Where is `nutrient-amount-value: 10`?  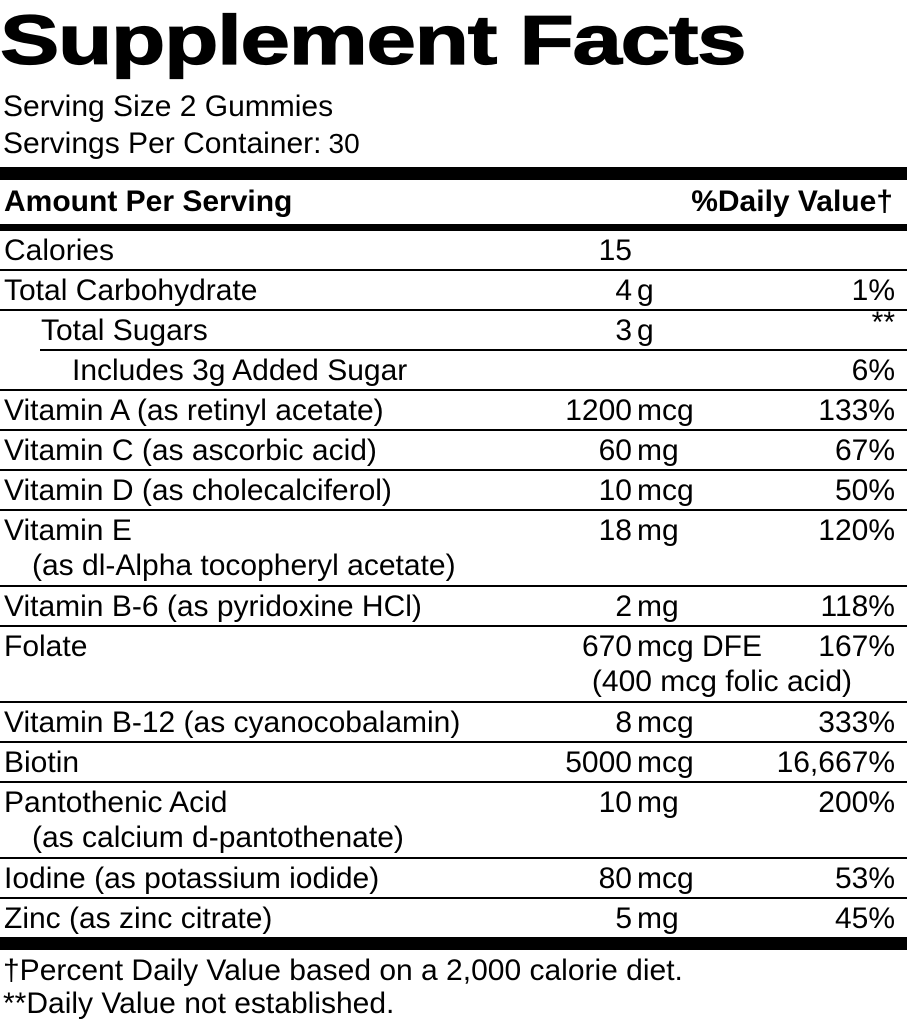
nutrient-amount-value: 10 is located at coordinates (615, 490).